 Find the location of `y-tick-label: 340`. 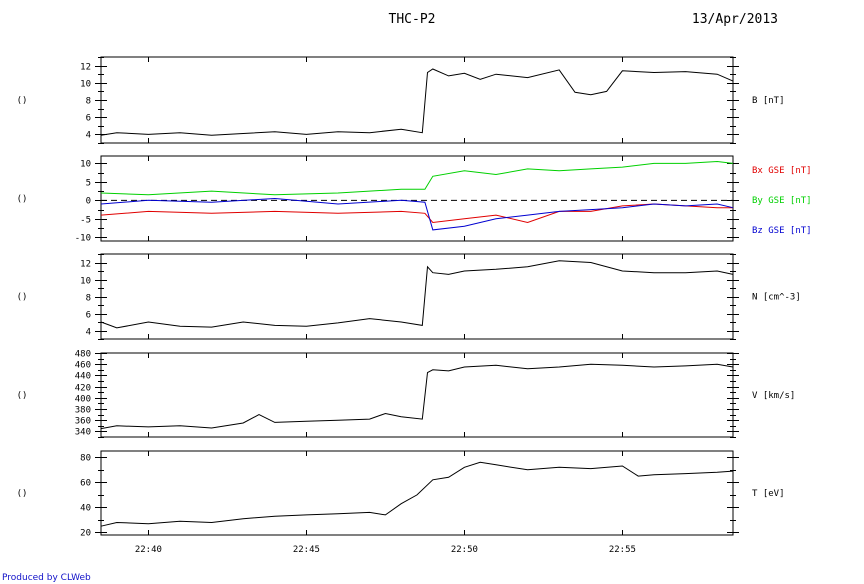

y-tick-label: 340 is located at coordinates (83, 433).